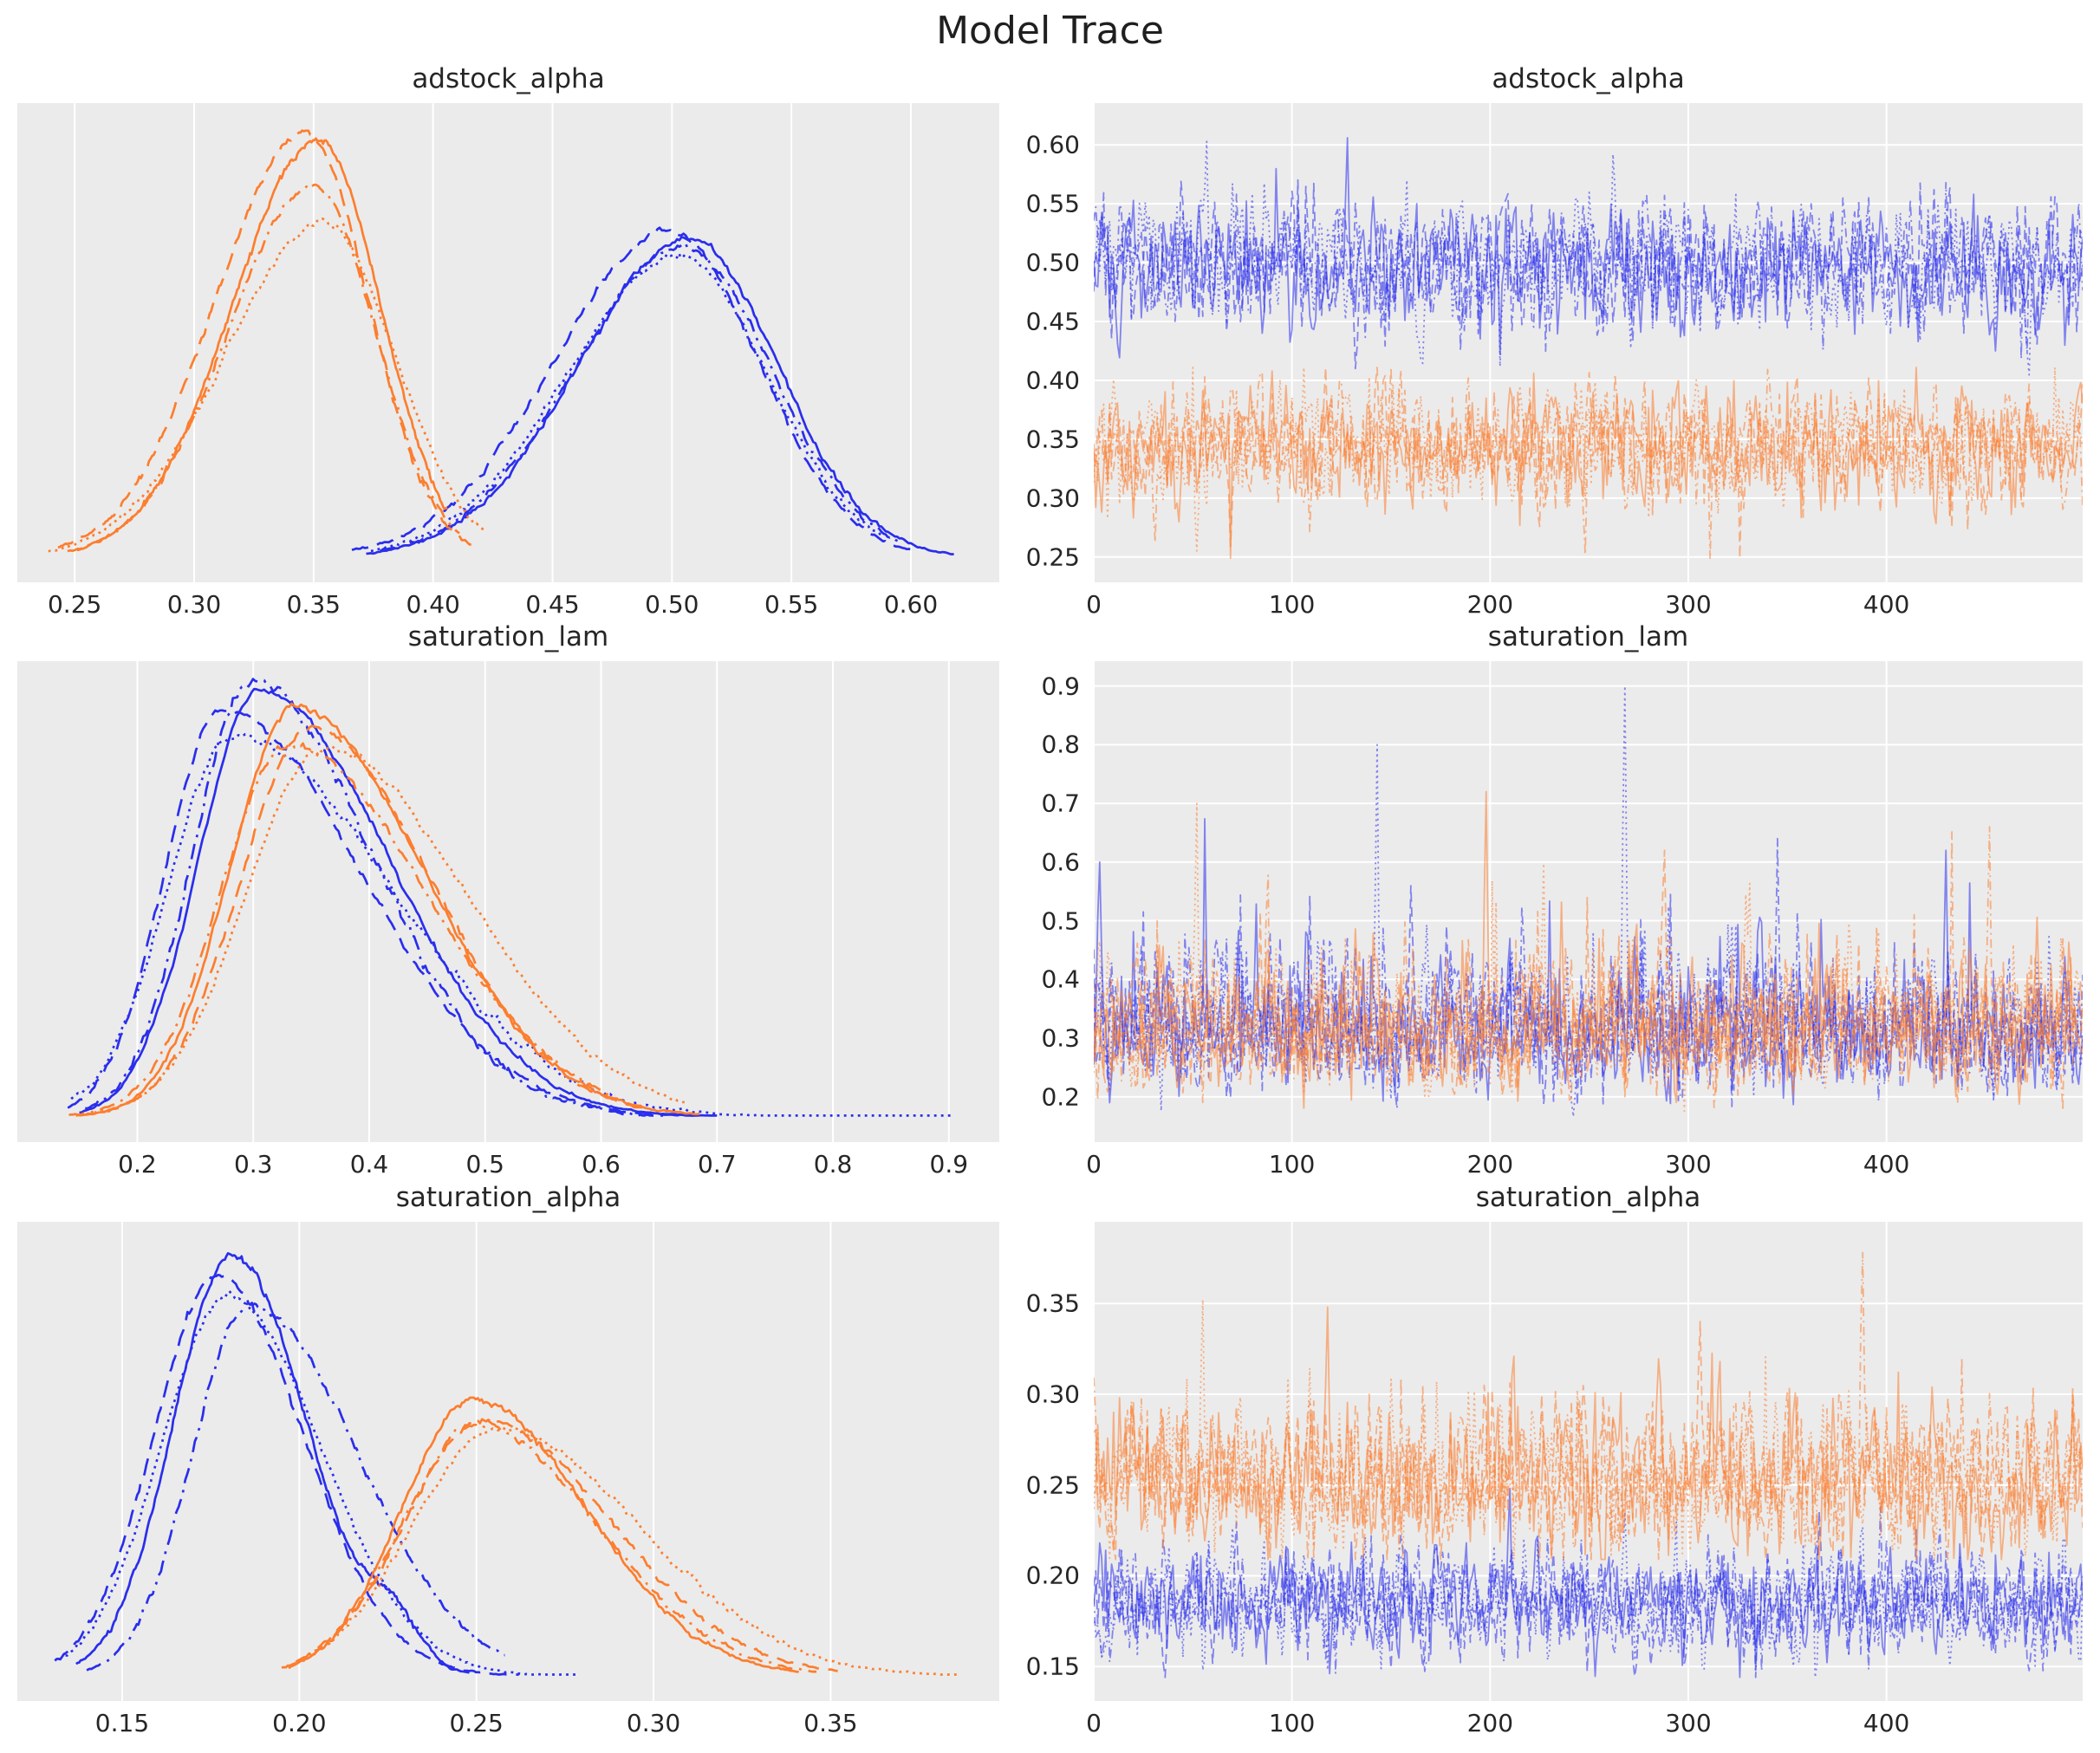 This screenshot has height=1753, width=2100. What do you see at coordinates (1060, 979) in the screenshot?
I see `y-tick-label: 0.4` at bounding box center [1060, 979].